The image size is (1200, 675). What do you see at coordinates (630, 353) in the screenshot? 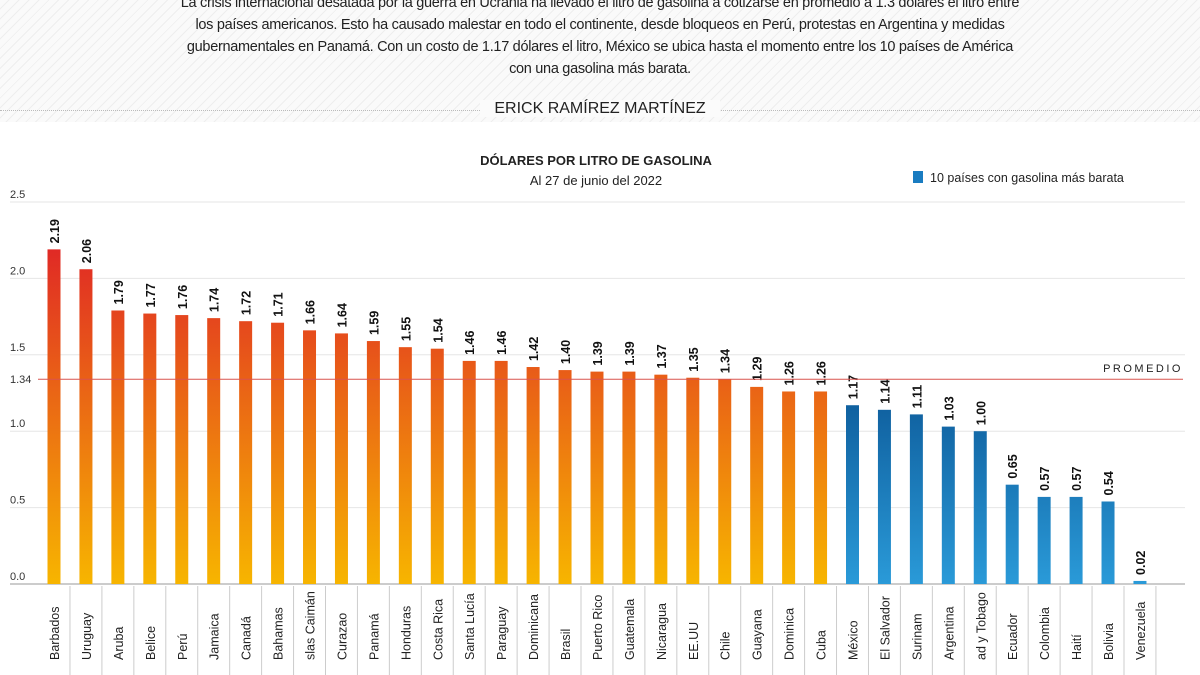
I see `value-label: 1.39` at bounding box center [630, 353].